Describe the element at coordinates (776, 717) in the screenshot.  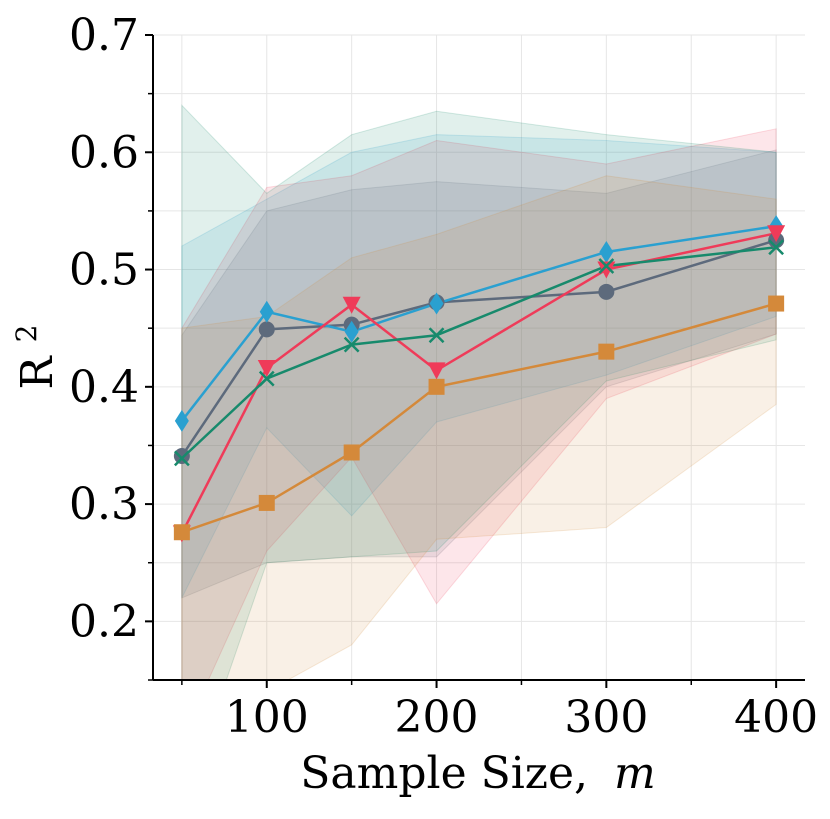
I see `x-tick-label: 400` at that location.